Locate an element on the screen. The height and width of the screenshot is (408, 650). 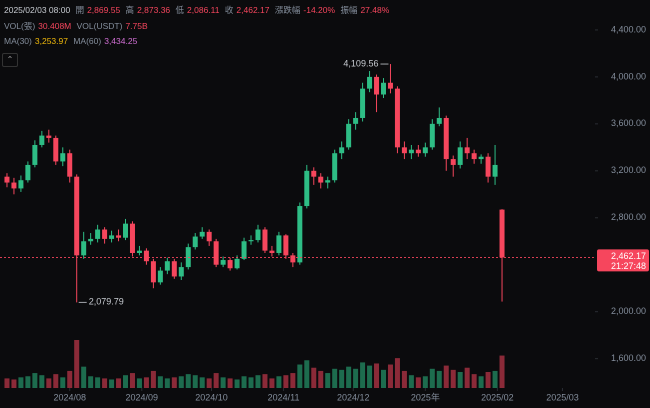
collapse-button: ⌃ is located at coordinates (10, 60).